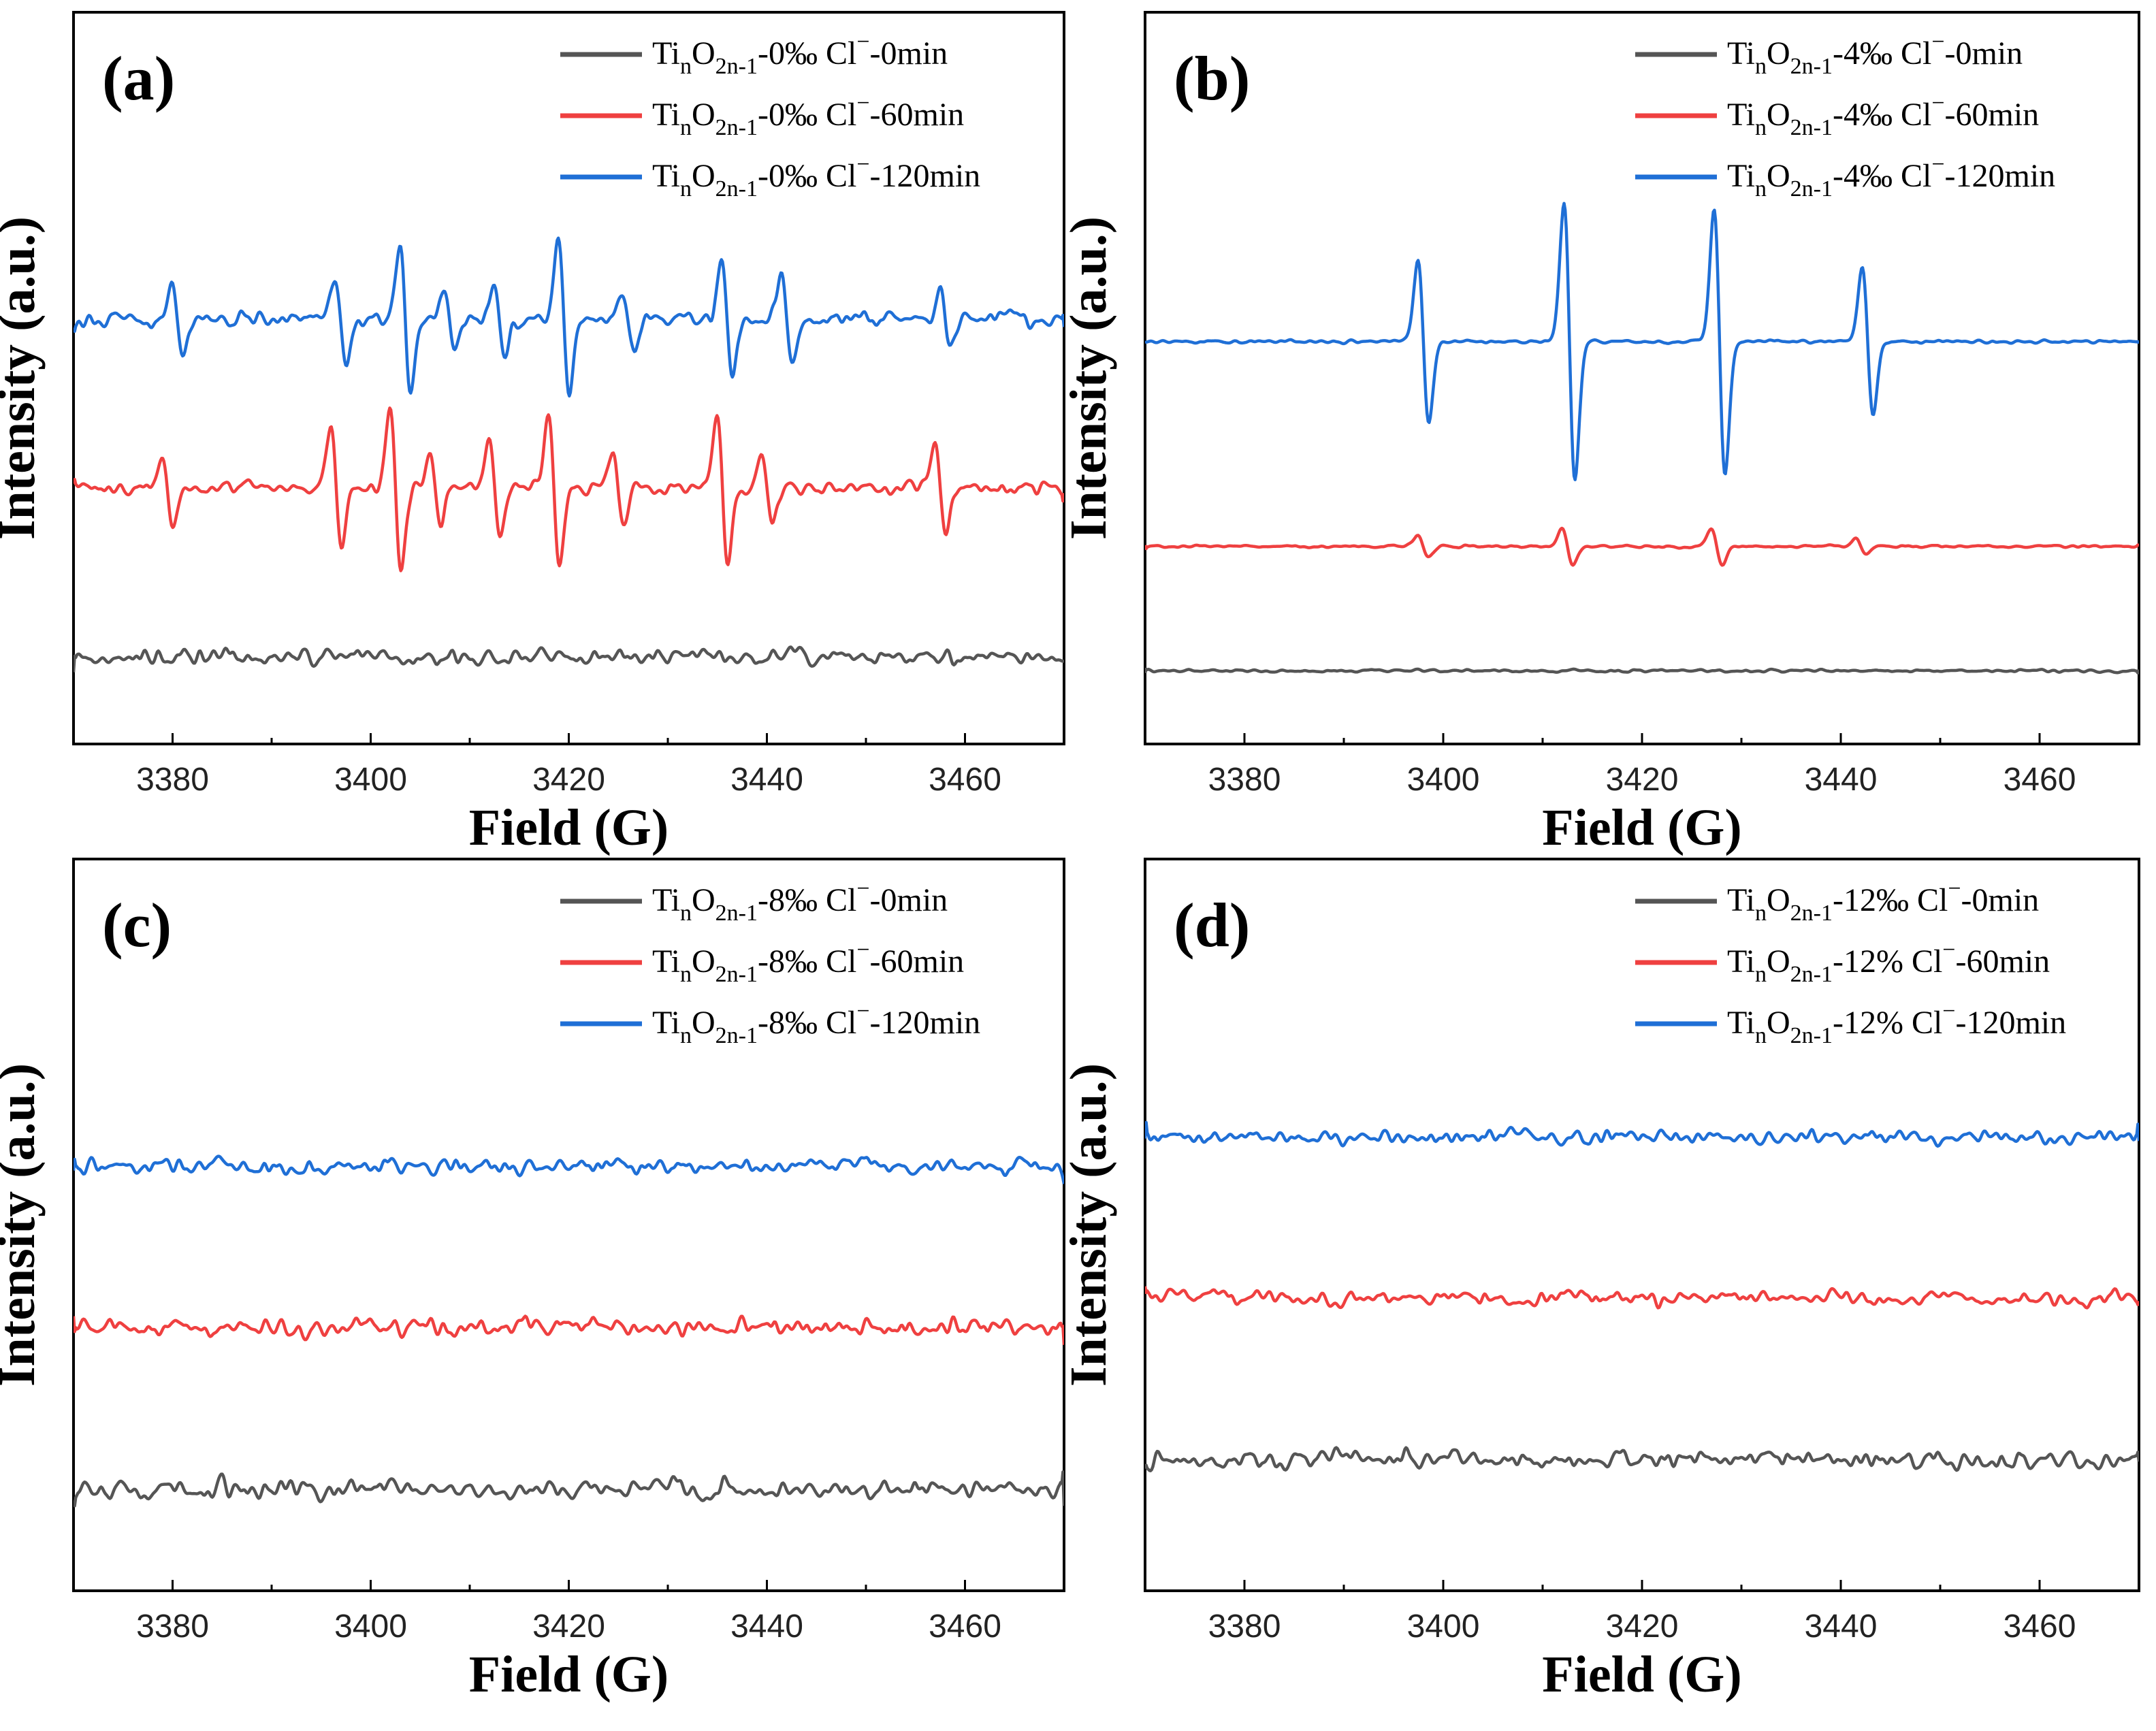  What do you see at coordinates (137, 925) in the screenshot?
I see `panel-label: (c)` at bounding box center [137, 925].